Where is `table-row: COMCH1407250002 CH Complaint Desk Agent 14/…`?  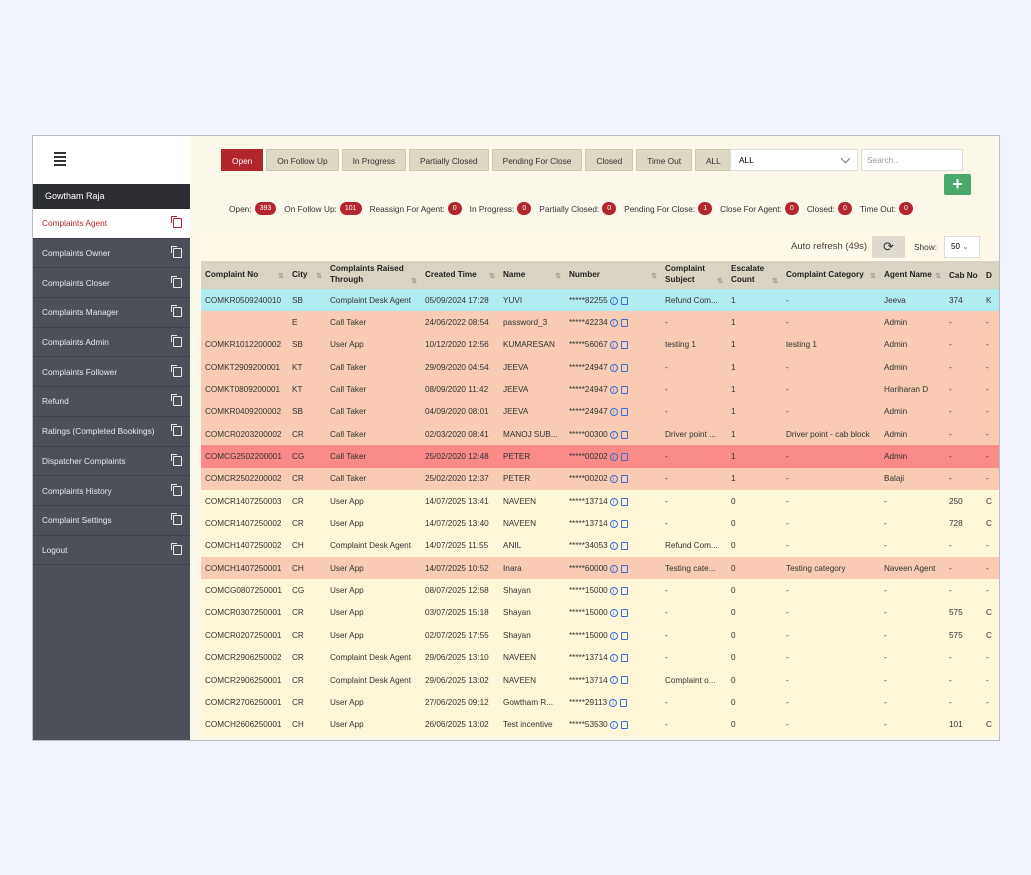
table-row: COMCH1407250002 CH Complaint Desk Agent 14/… is located at coordinates (600, 546).